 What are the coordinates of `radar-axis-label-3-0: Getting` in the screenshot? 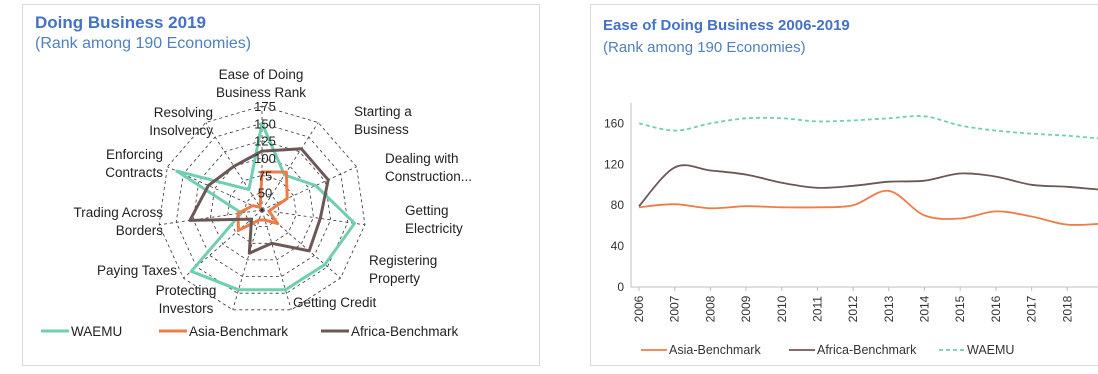 It's located at (427, 210).